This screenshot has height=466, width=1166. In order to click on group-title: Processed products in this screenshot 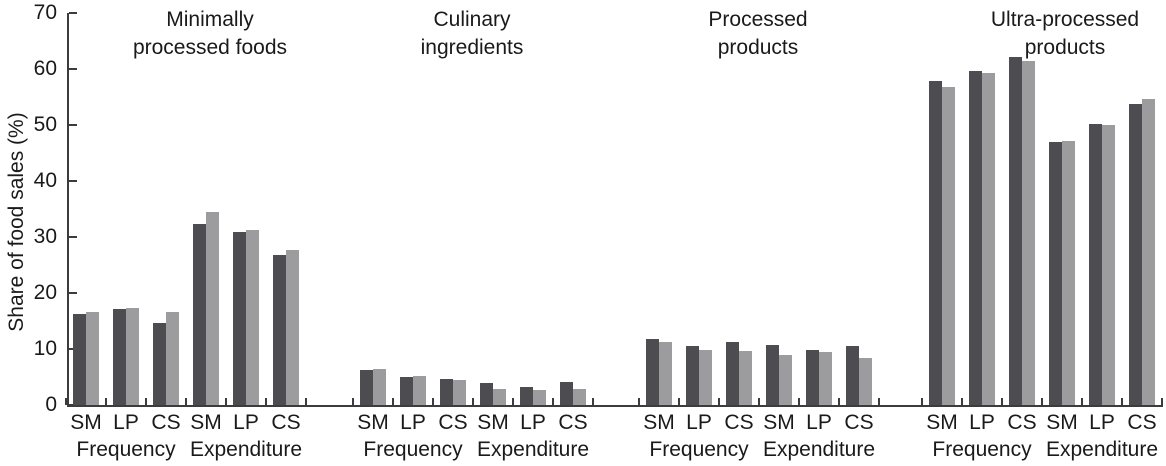, I will do `click(757, 34)`.